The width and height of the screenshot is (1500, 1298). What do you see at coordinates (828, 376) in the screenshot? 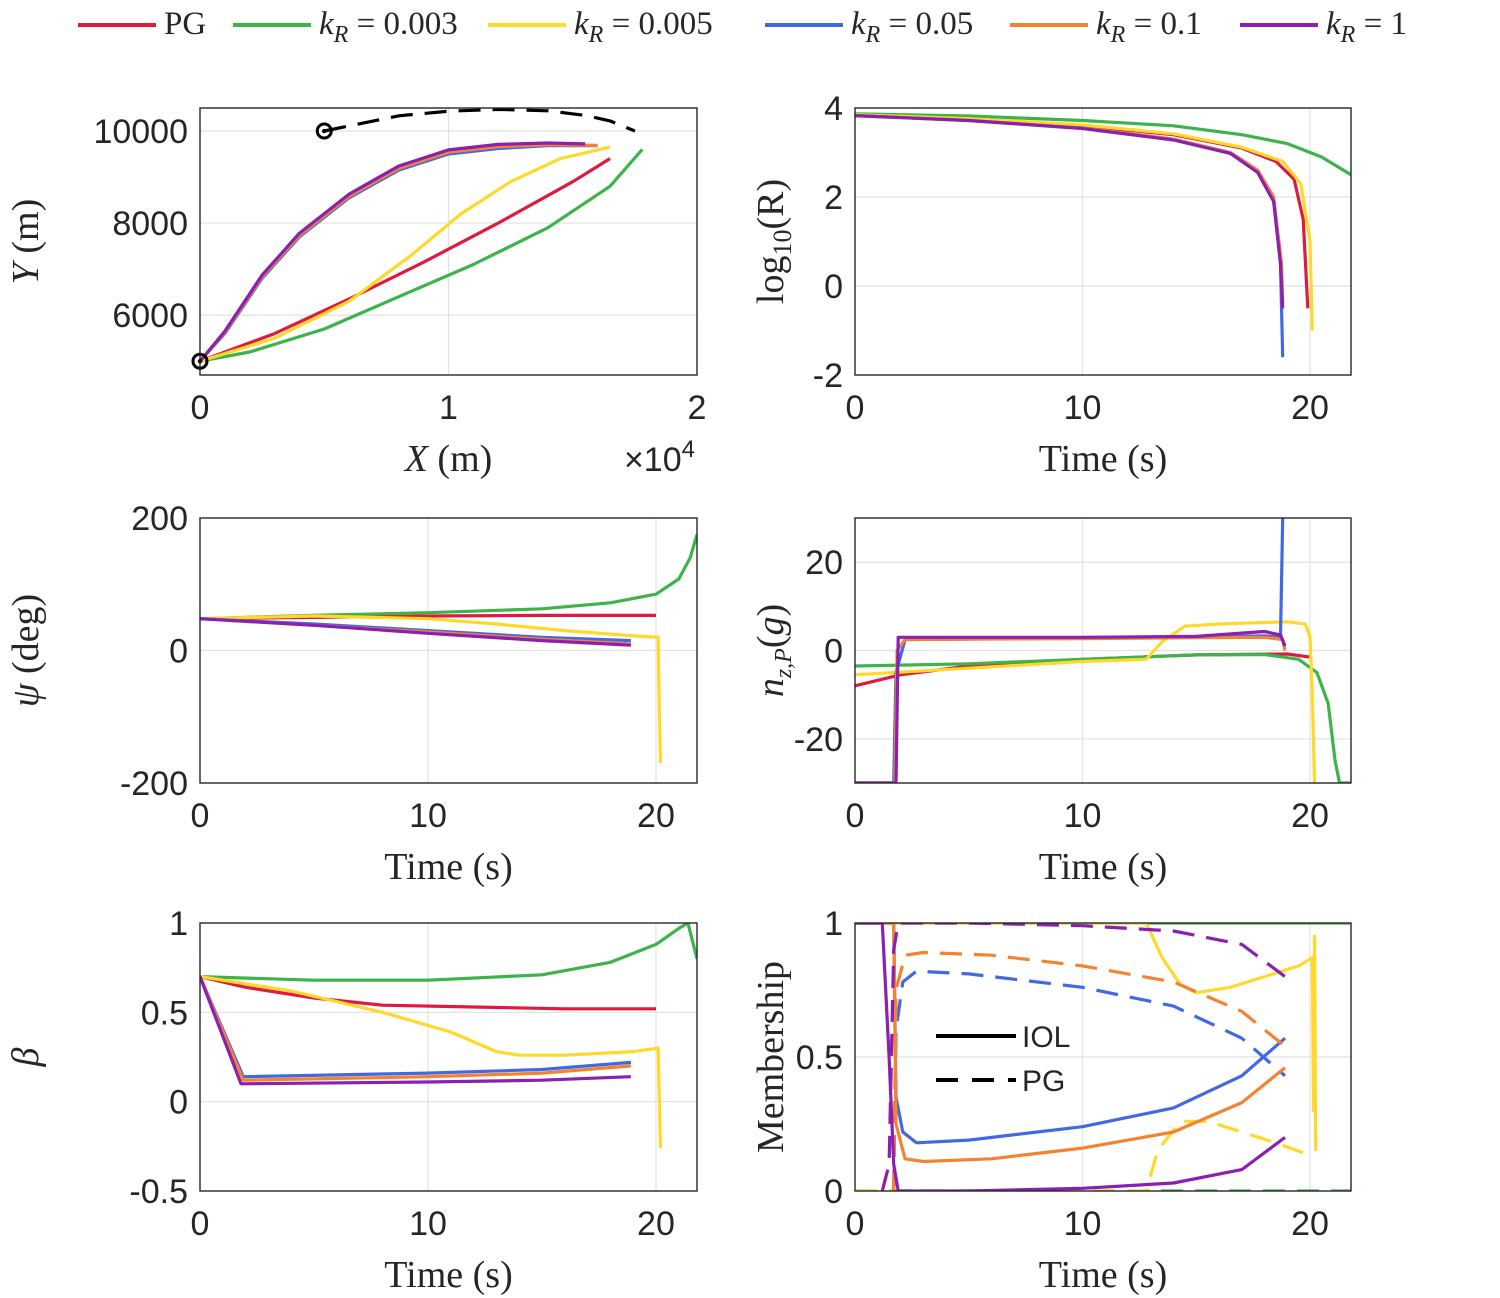
I see `y-tick-label: -2` at bounding box center [828, 376].